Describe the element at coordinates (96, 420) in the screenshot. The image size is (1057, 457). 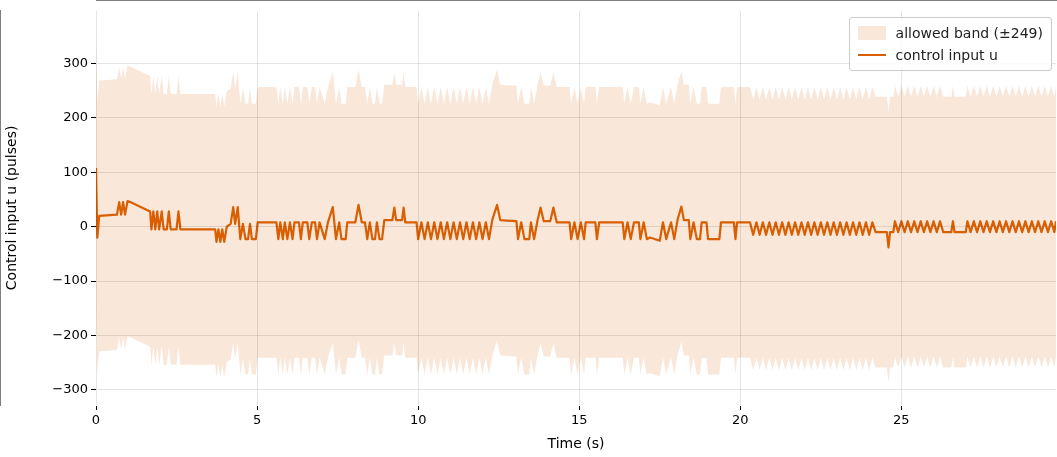
I see `x-tick-label: 0` at that location.